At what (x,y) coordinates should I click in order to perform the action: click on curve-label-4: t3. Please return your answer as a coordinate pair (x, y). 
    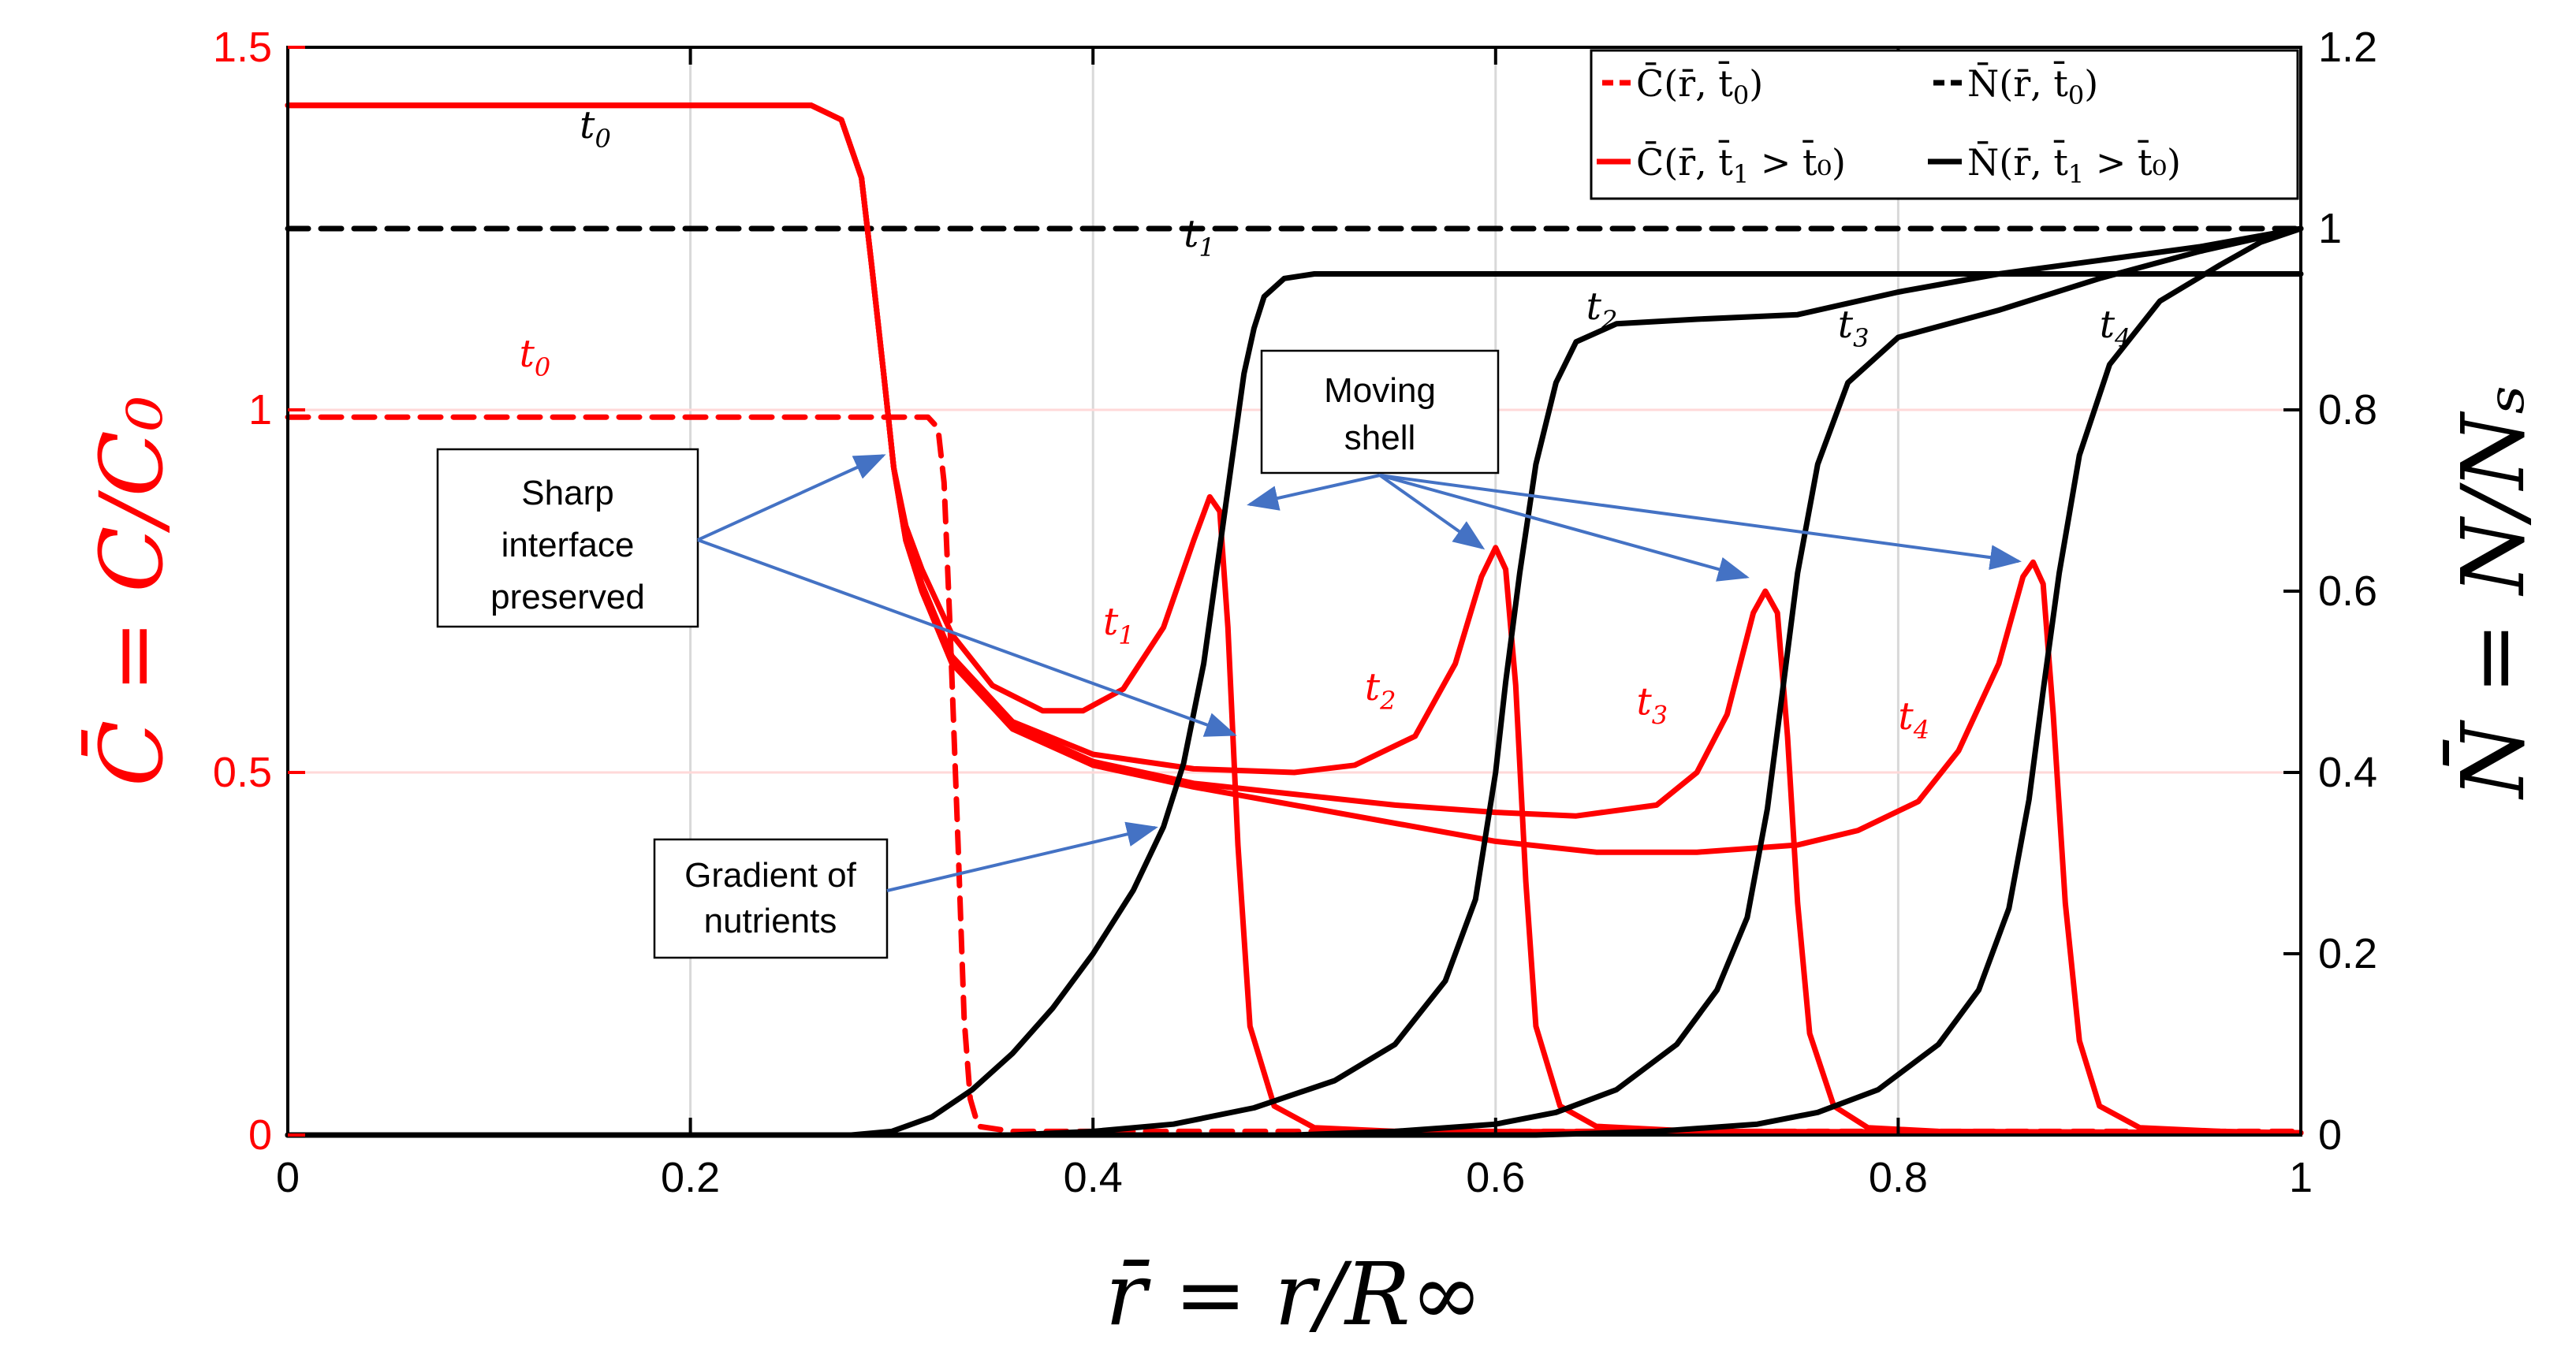
    Looking at the image, I should click on (1854, 328).